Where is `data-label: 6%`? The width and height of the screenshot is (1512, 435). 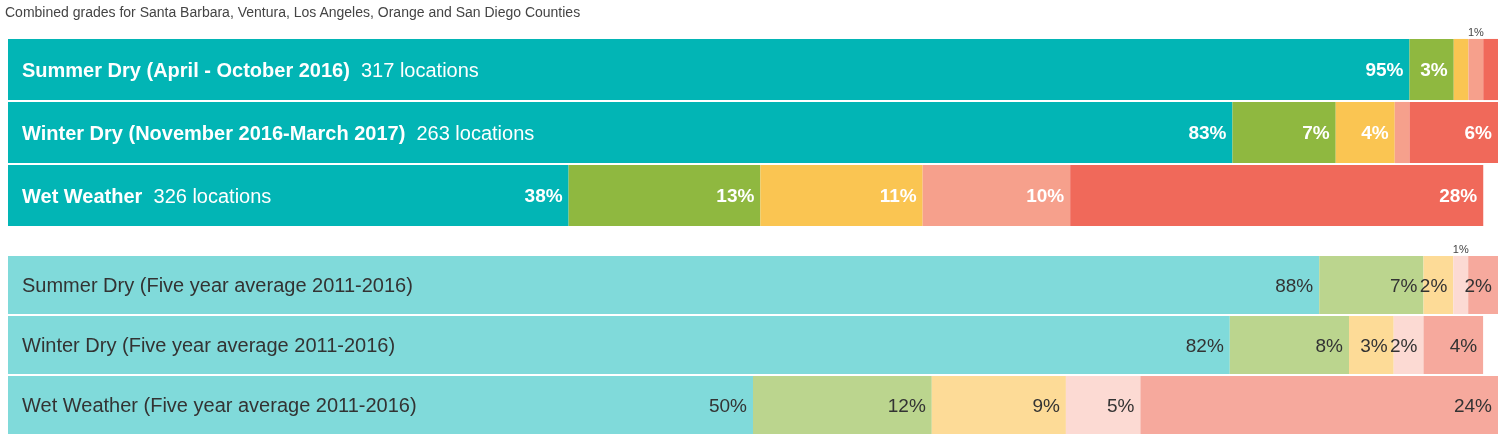
data-label: 6% is located at coordinates (1478, 132).